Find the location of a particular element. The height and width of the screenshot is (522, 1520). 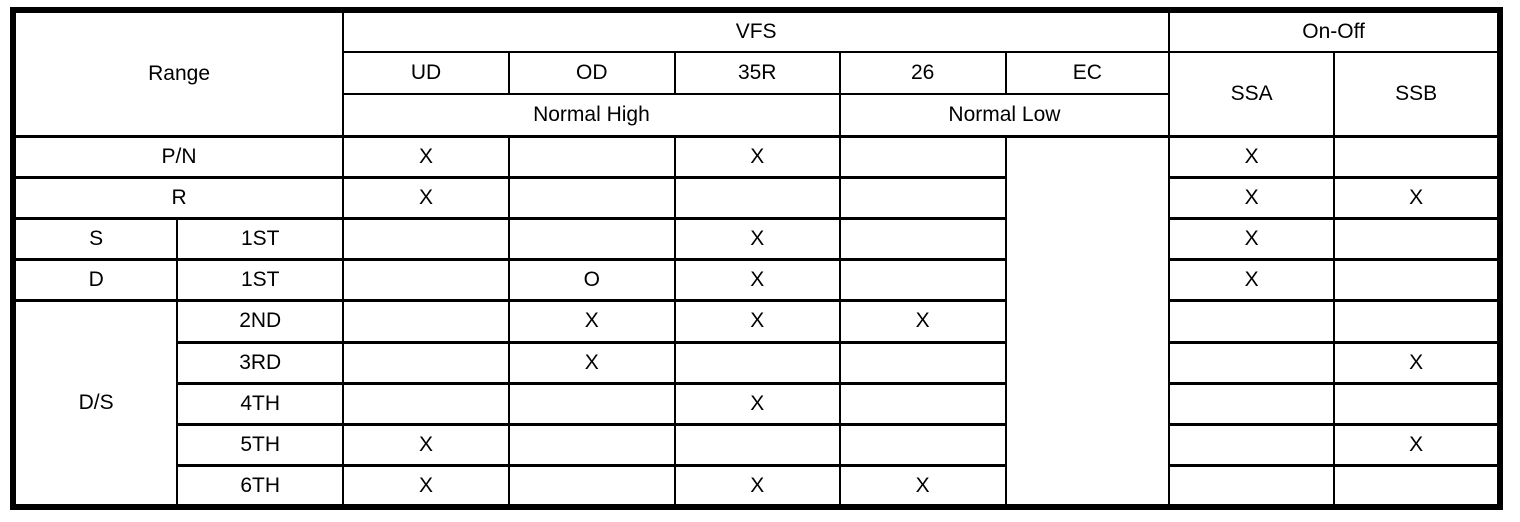

data-row-ds-5th: 5TH X X is located at coordinates (757, 445).